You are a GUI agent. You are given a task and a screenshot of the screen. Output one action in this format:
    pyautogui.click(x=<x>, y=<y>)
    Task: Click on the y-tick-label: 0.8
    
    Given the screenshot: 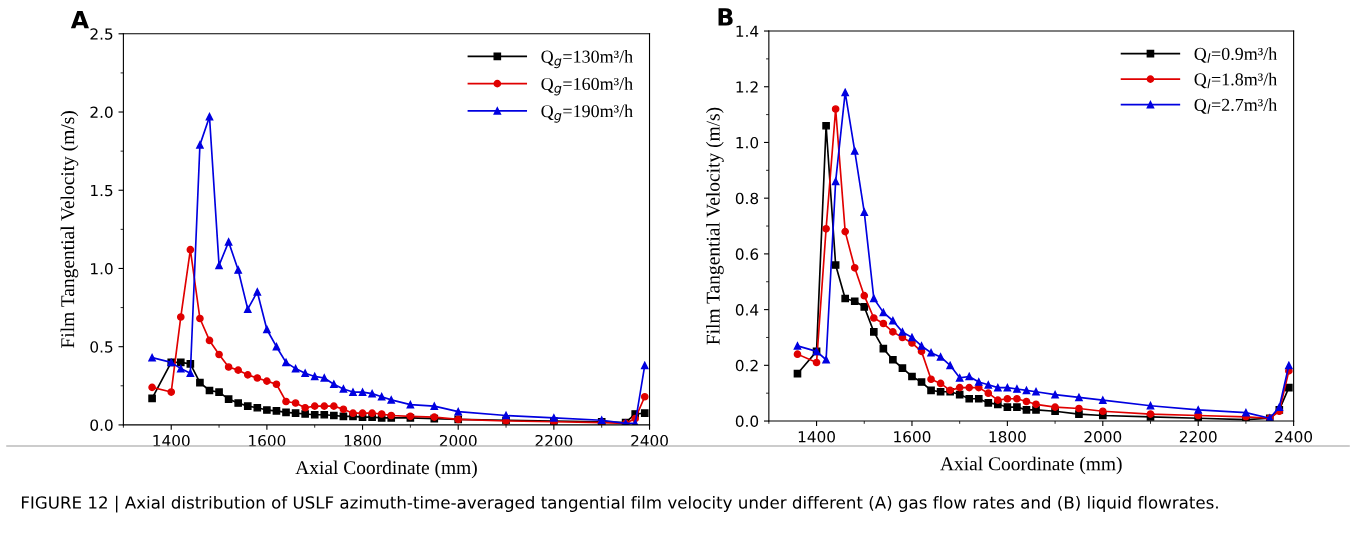 What is the action you would take?
    pyautogui.click(x=747, y=198)
    